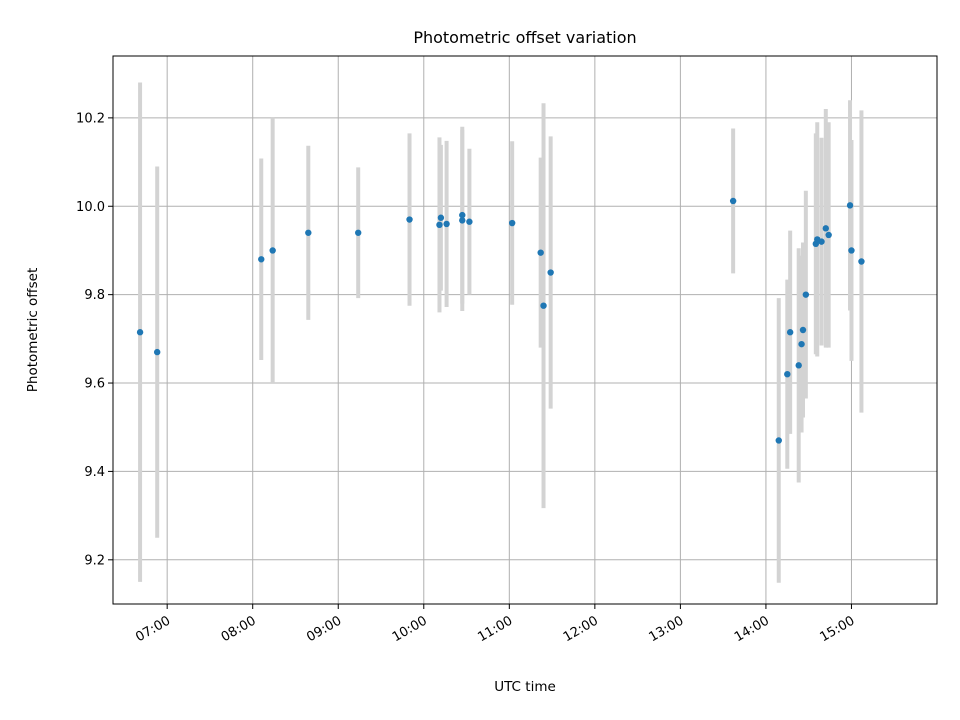 The height and width of the screenshot is (720, 960). I want to click on y-tick-label: 9.6, so click(94, 384).